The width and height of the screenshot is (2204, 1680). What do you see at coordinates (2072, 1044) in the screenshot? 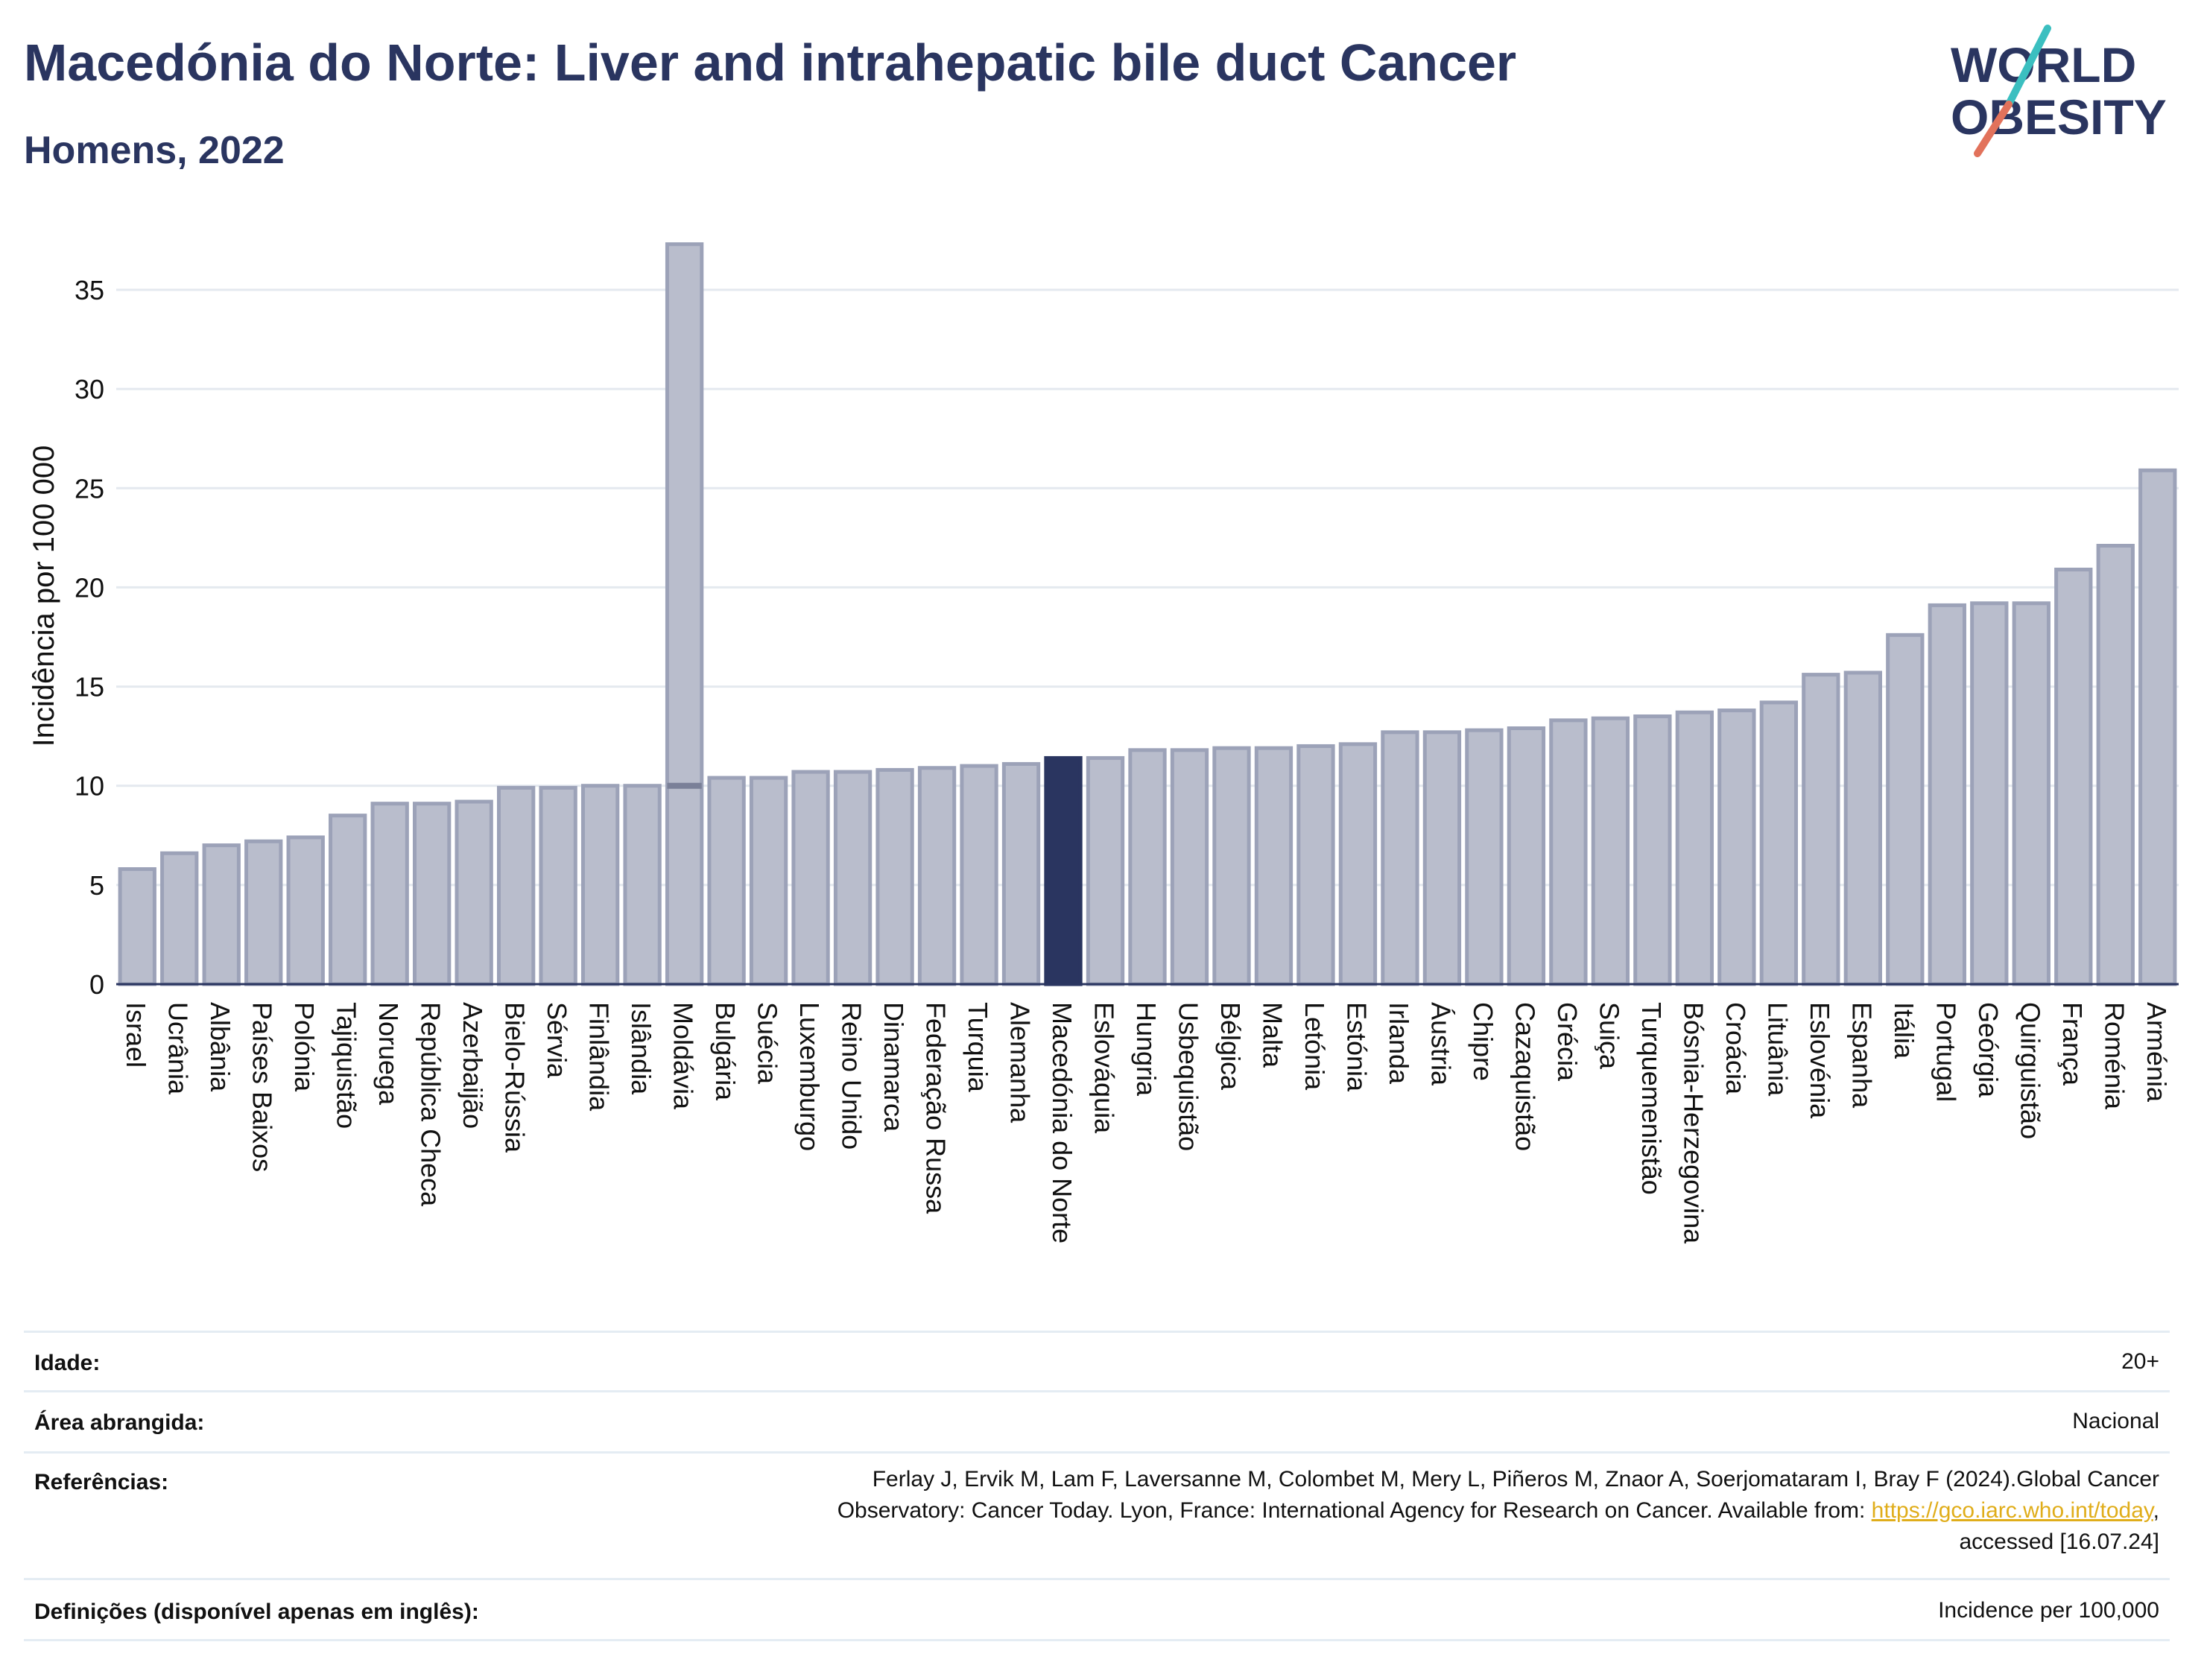
I see `x-tick-label: França` at bounding box center [2072, 1044].